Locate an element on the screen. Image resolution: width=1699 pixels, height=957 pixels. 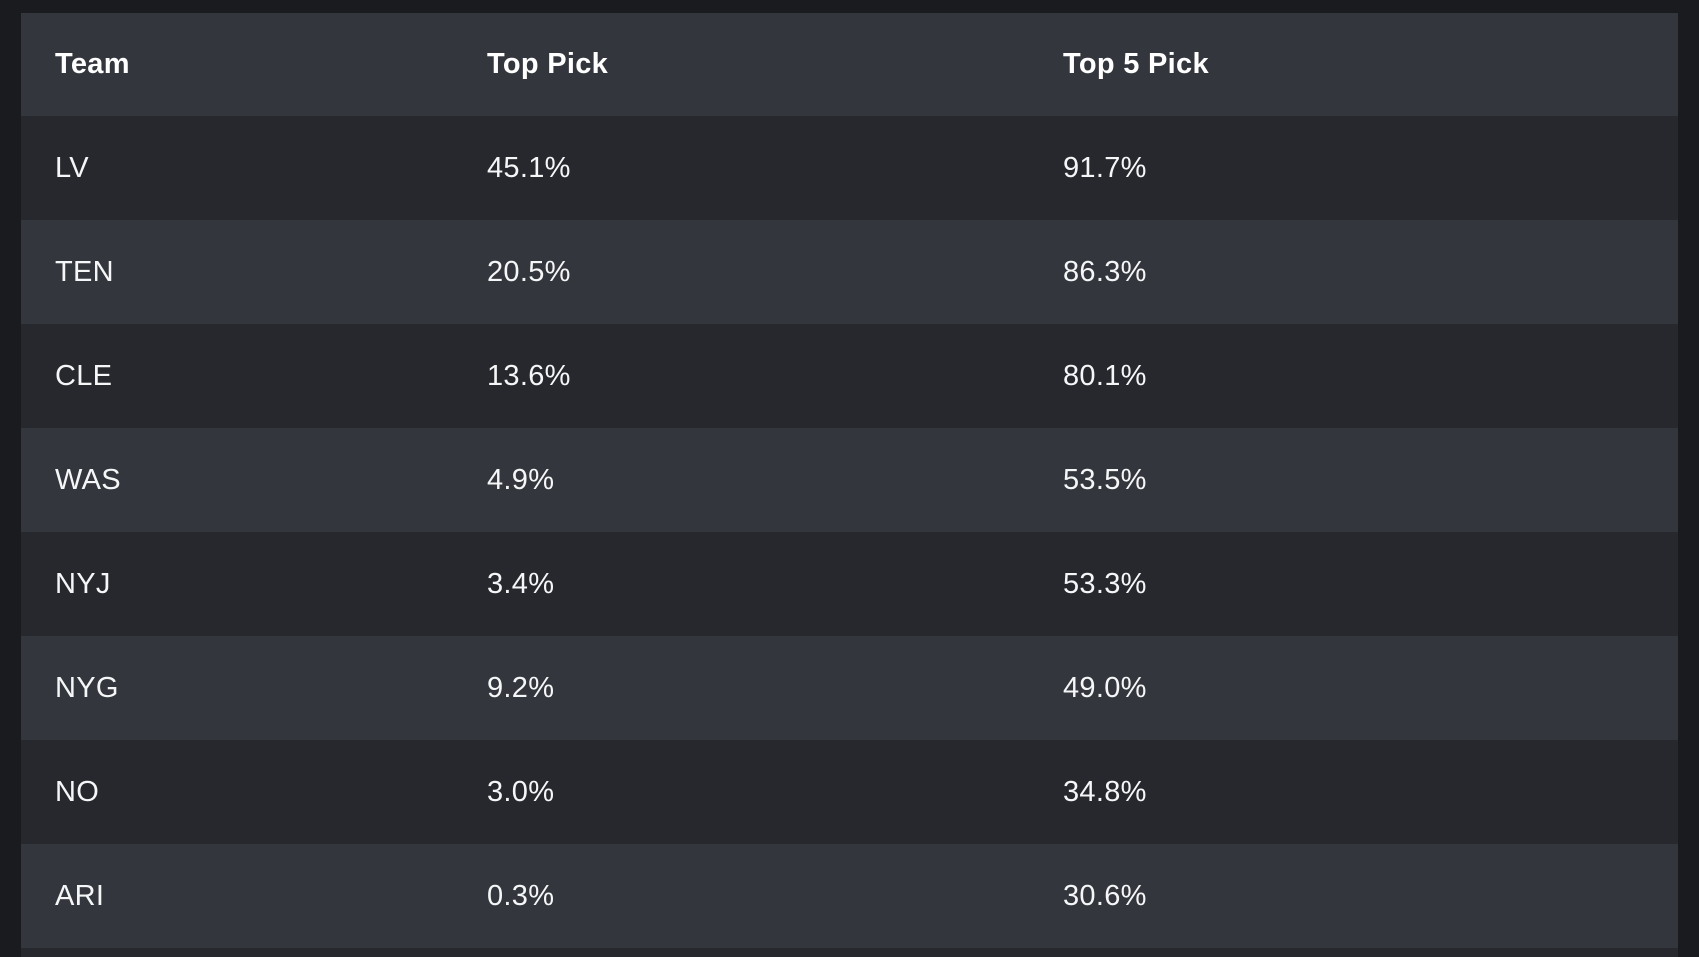
column-header-team: Team is located at coordinates (92, 64).